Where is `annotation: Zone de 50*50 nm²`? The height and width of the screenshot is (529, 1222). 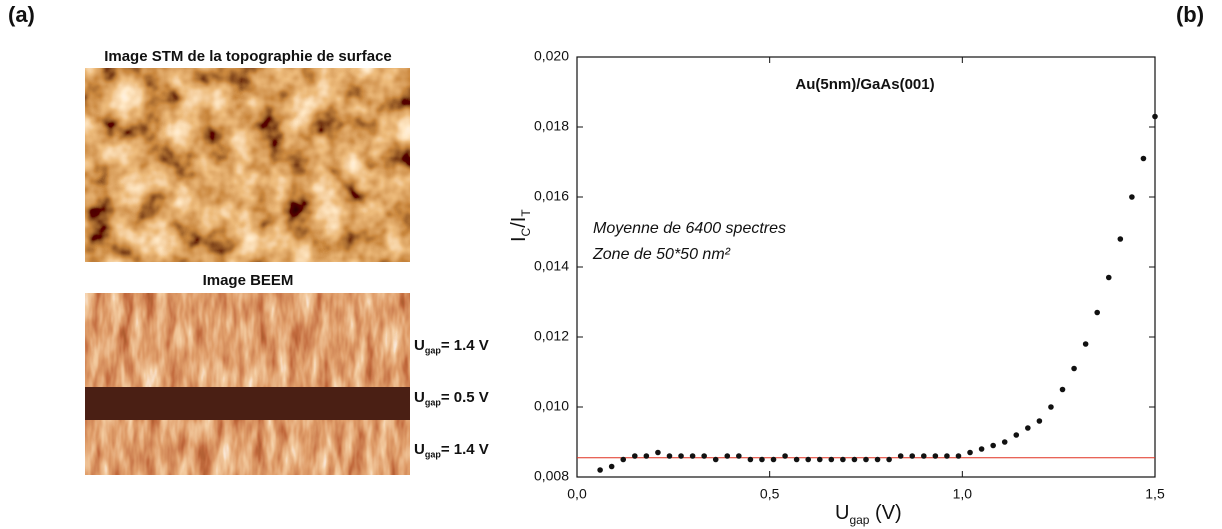 annotation: Zone de 50*50 nm² is located at coordinates (661, 254).